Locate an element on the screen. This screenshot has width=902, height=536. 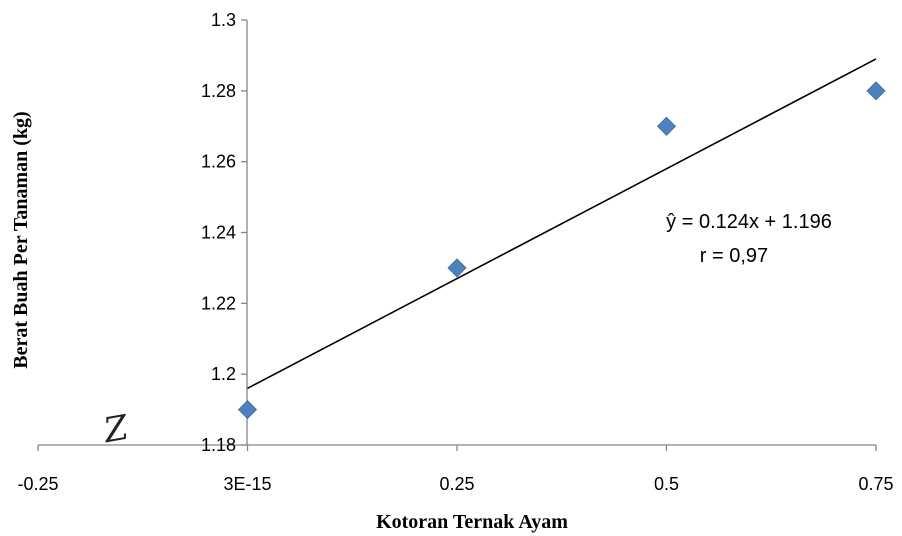
x-ticks: -0.25 3E-15 0.25 0.5 0.75 is located at coordinates (455, 469).